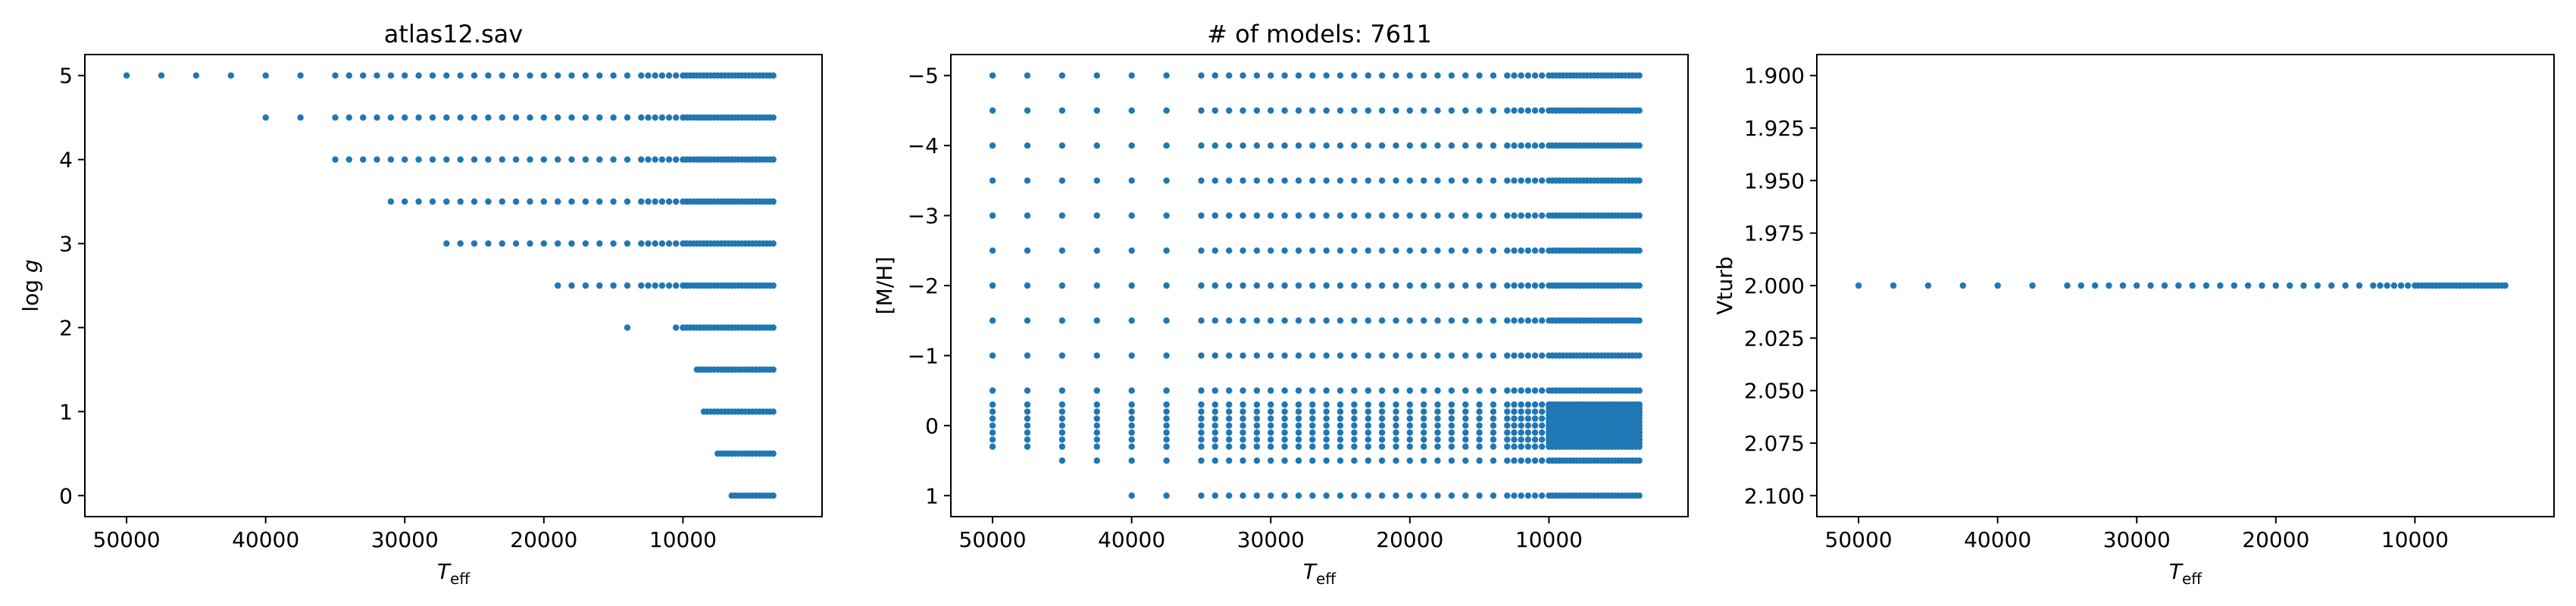  What do you see at coordinates (2137, 539) in the screenshot?
I see `x-tick-label: 30000` at bounding box center [2137, 539].